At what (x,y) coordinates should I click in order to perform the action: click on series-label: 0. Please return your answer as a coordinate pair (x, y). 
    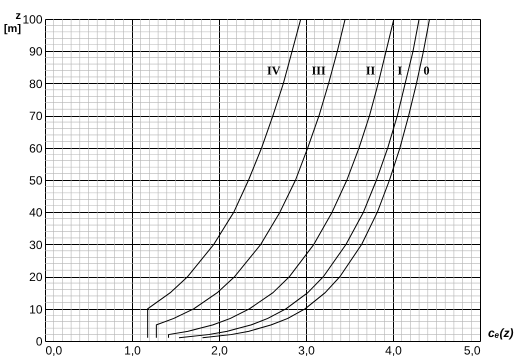
    Looking at the image, I should click on (426, 70).